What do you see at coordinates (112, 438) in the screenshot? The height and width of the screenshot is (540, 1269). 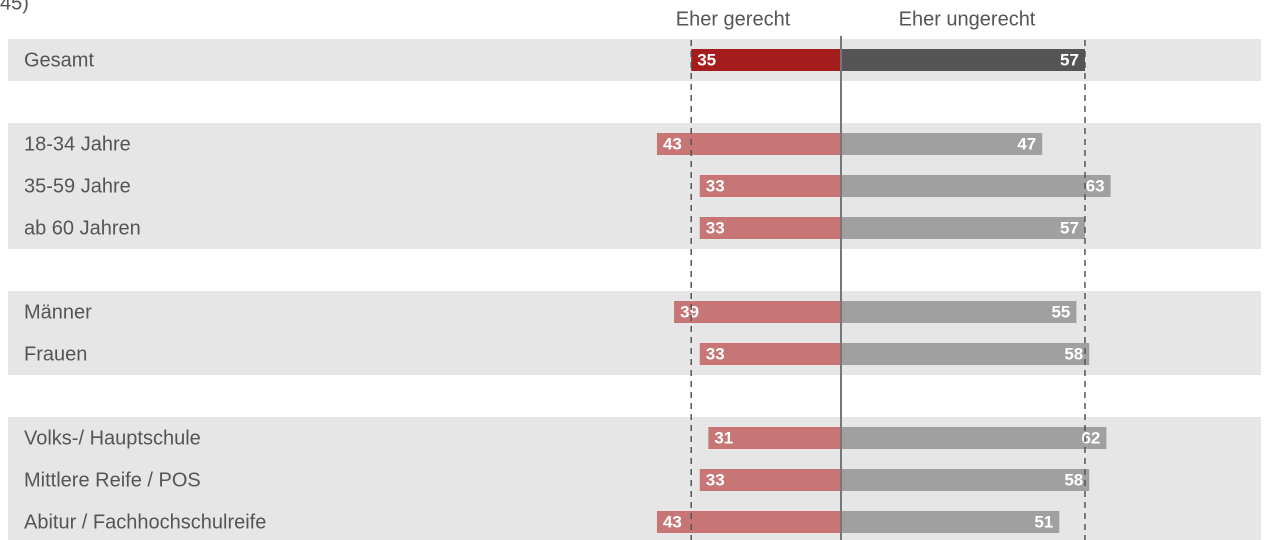 I see `category-label: Volks-/ Hauptschule` at bounding box center [112, 438].